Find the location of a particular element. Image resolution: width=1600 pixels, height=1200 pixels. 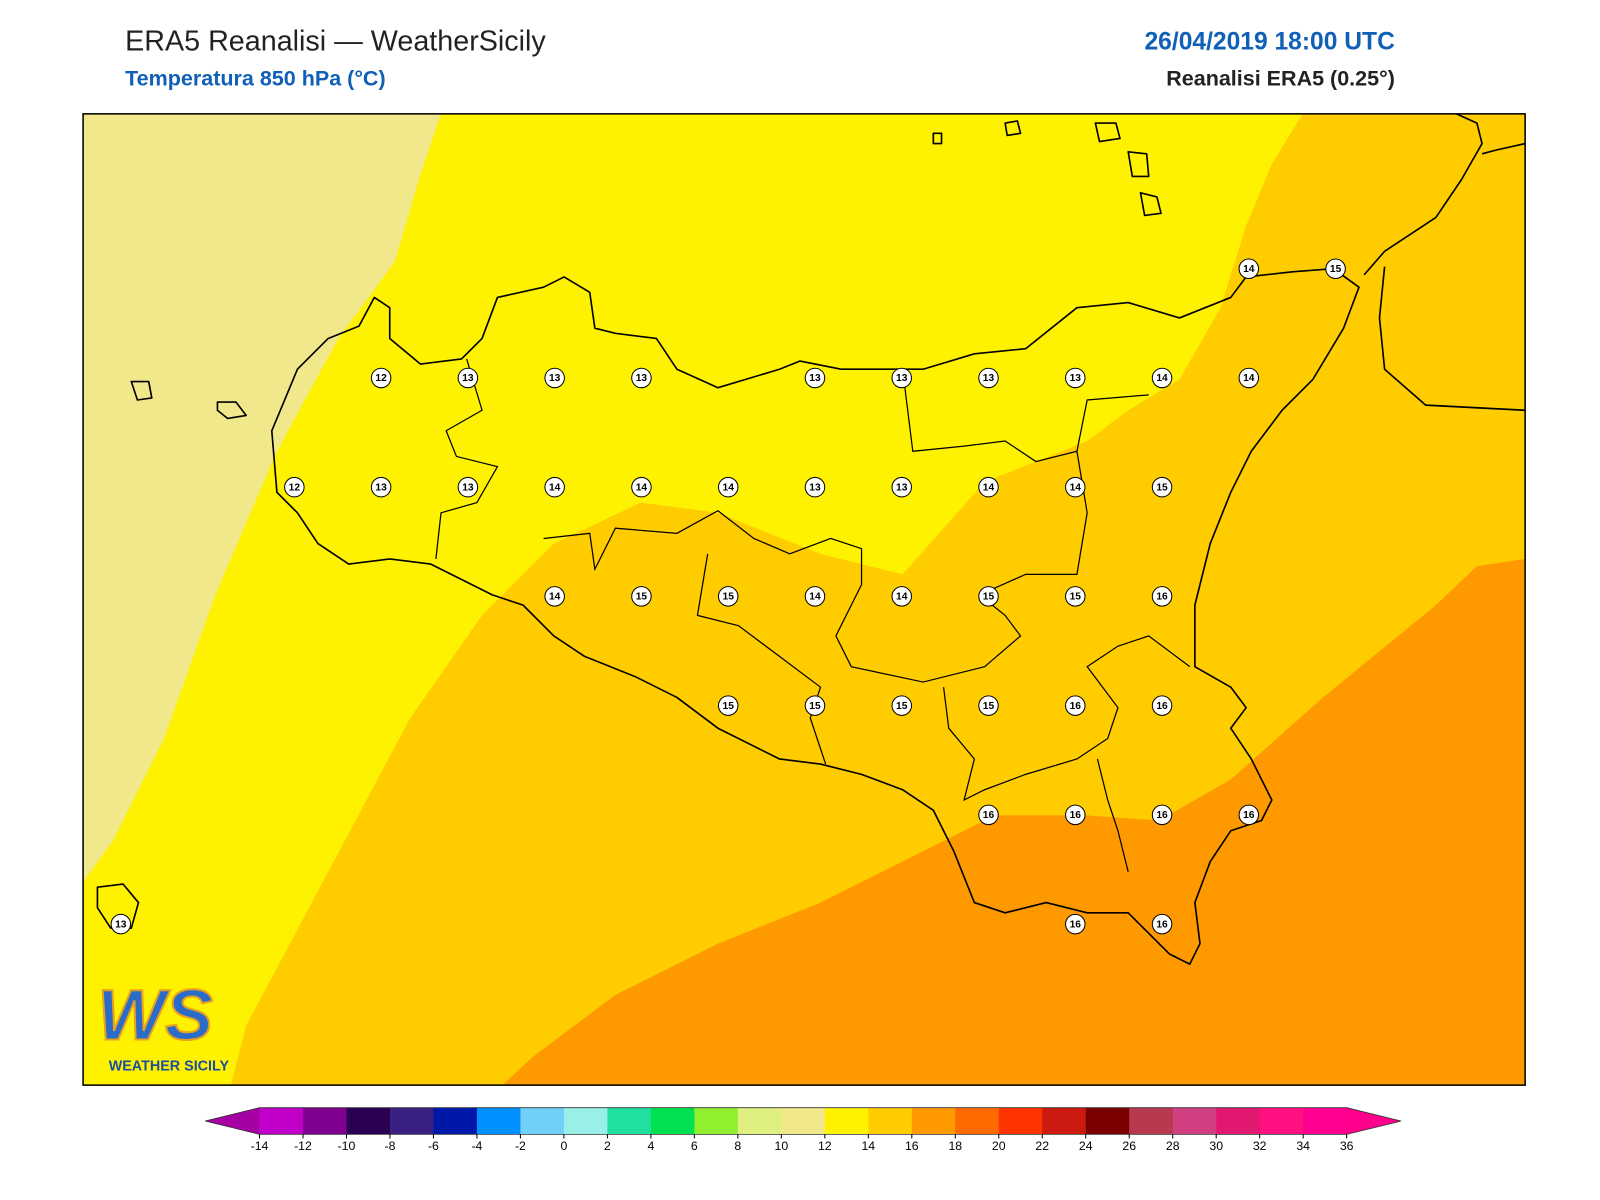

colorbar-tick-label: -14 is located at coordinates (260, 1146).